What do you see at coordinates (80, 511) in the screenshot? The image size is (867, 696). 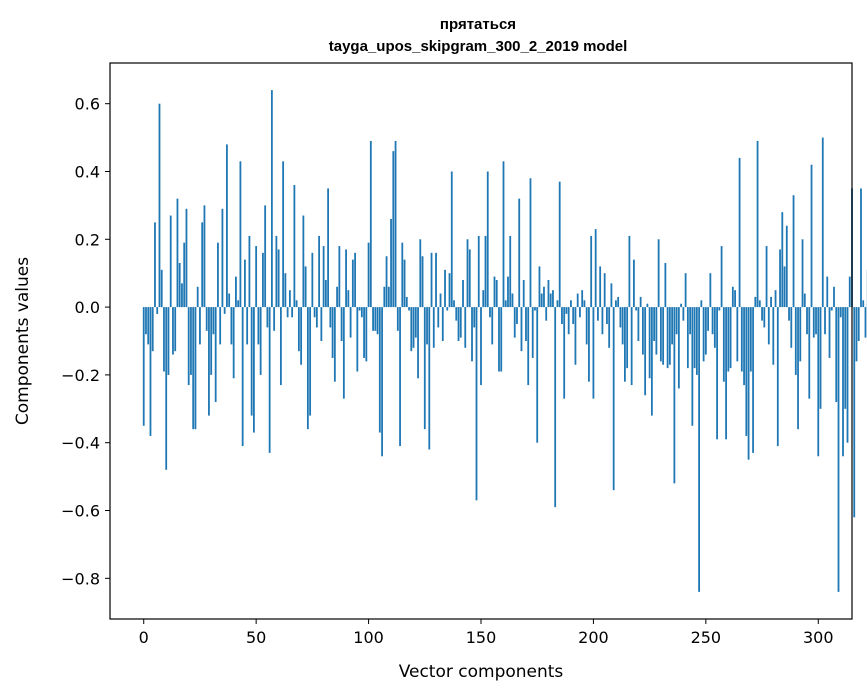 I see `y-tick-label: −0.6` at bounding box center [80, 511].